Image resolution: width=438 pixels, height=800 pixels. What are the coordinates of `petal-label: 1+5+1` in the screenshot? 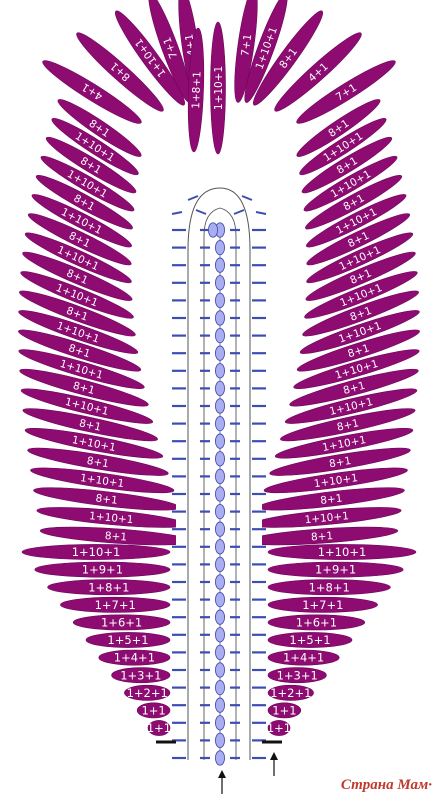 It's located at (127, 640).